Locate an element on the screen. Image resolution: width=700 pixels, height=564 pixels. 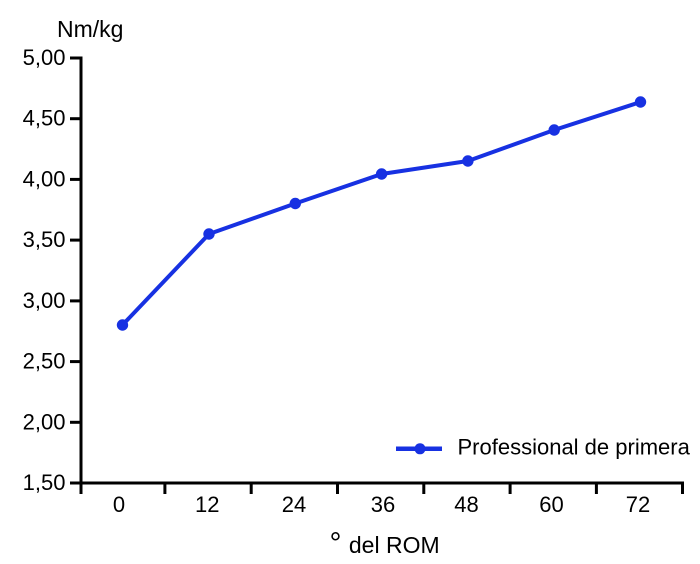
svg-text: 3,00 is located at coordinates (44, 300).